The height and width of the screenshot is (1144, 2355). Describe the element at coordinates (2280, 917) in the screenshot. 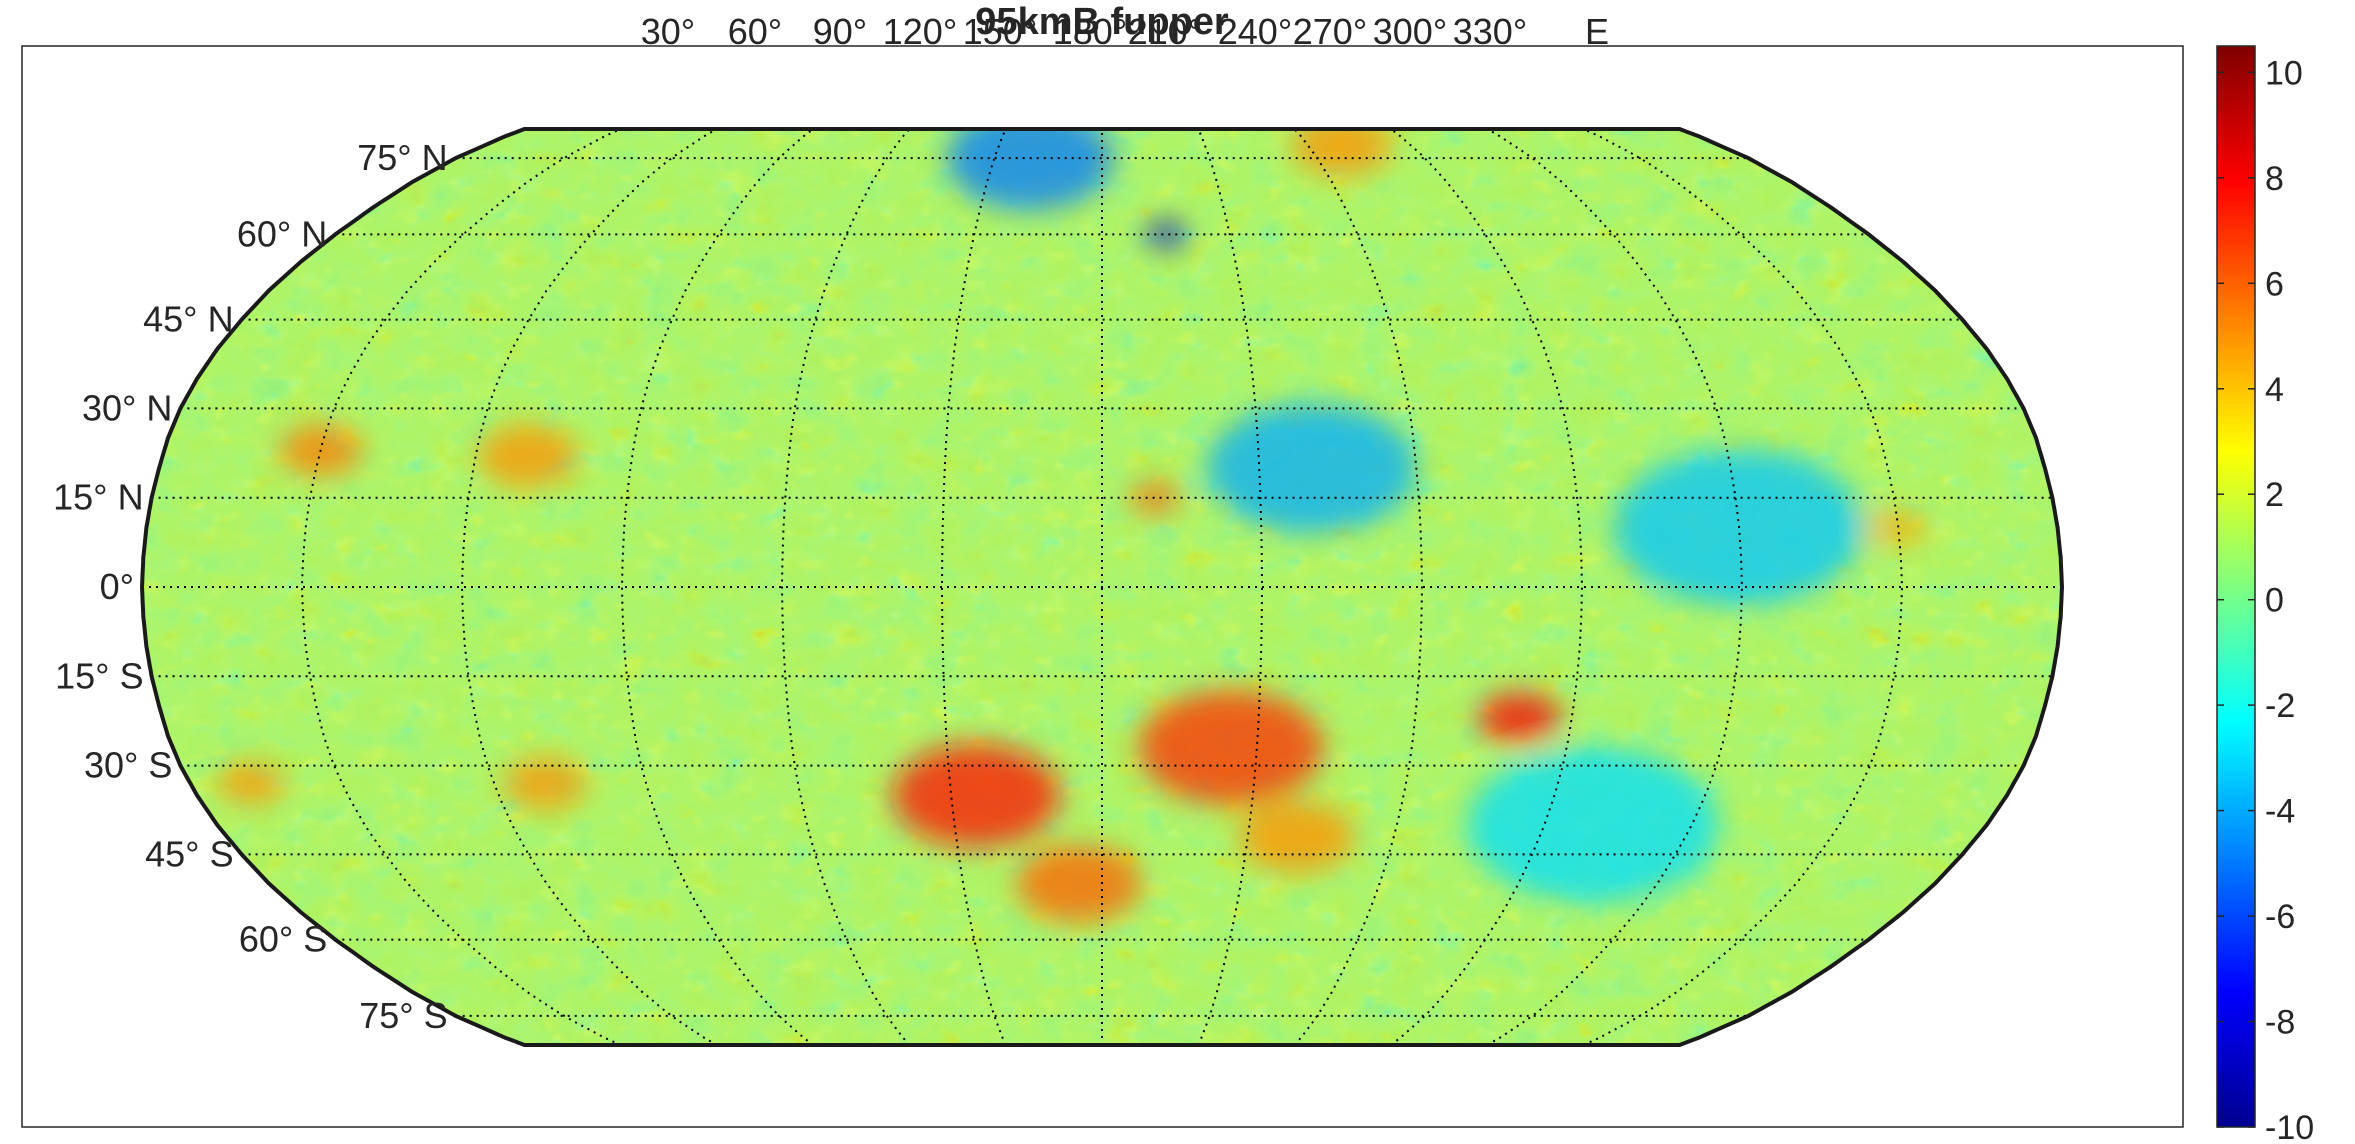

I see `colorbar-tick-label: -6` at that location.